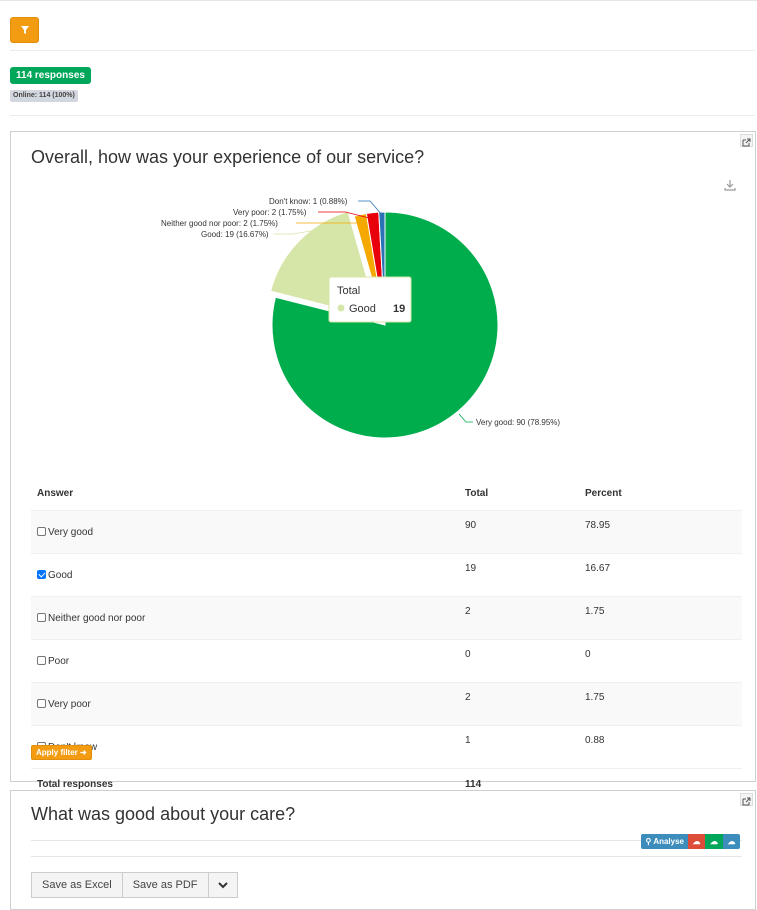 The image size is (757, 910). Describe the element at coordinates (362, 309) in the screenshot. I see `tooltip-label: Good` at that location.